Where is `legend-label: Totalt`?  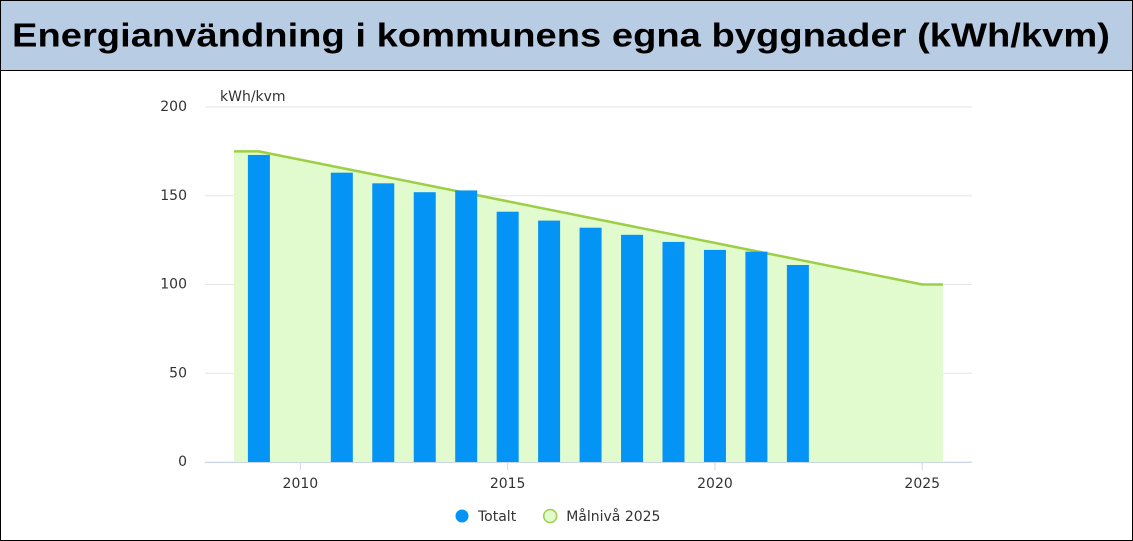
legend-label: Totalt is located at coordinates (497, 517).